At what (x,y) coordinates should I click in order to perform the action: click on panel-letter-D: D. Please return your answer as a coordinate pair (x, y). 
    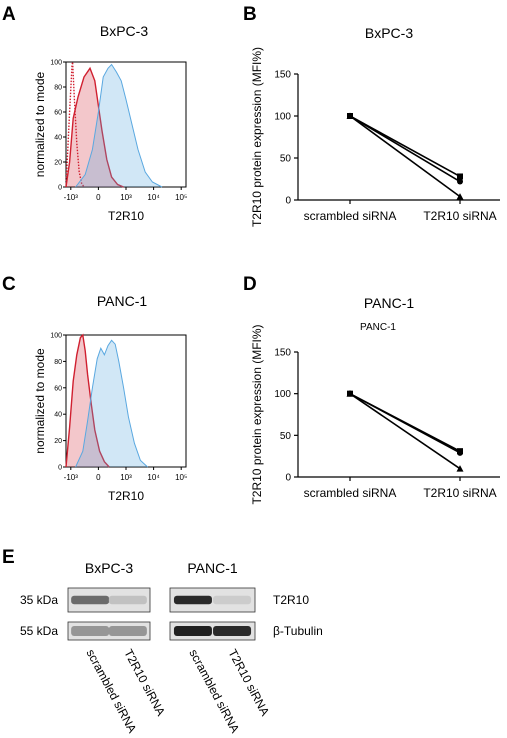
    Looking at the image, I should click on (250, 284).